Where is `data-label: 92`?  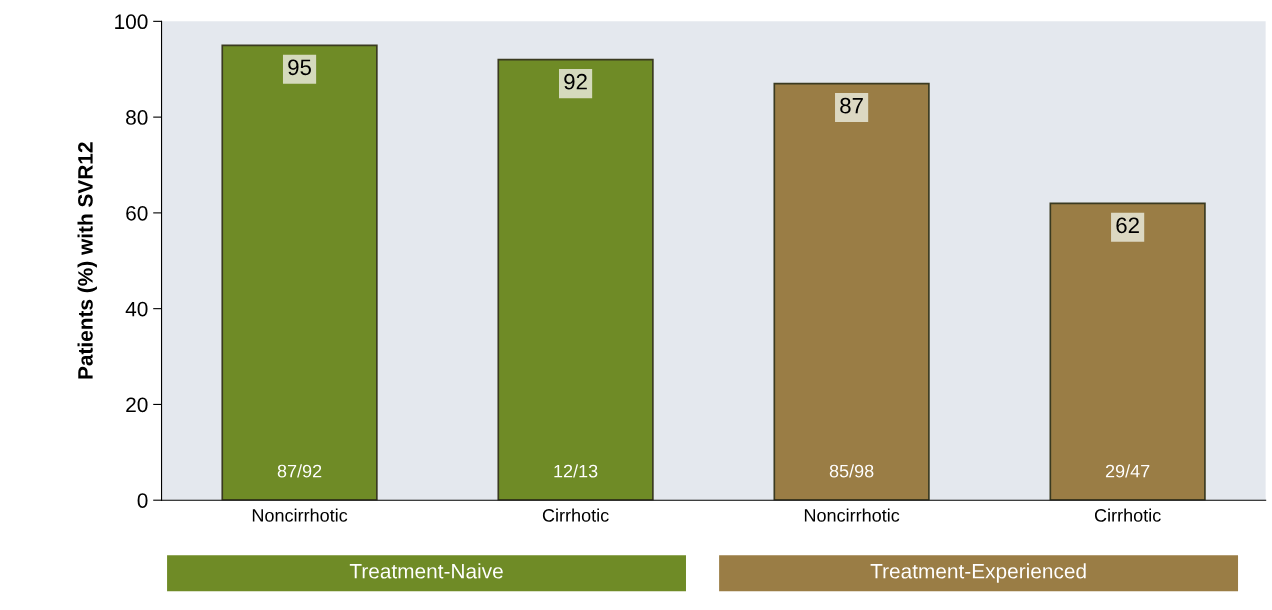 data-label: 92 is located at coordinates (575, 81).